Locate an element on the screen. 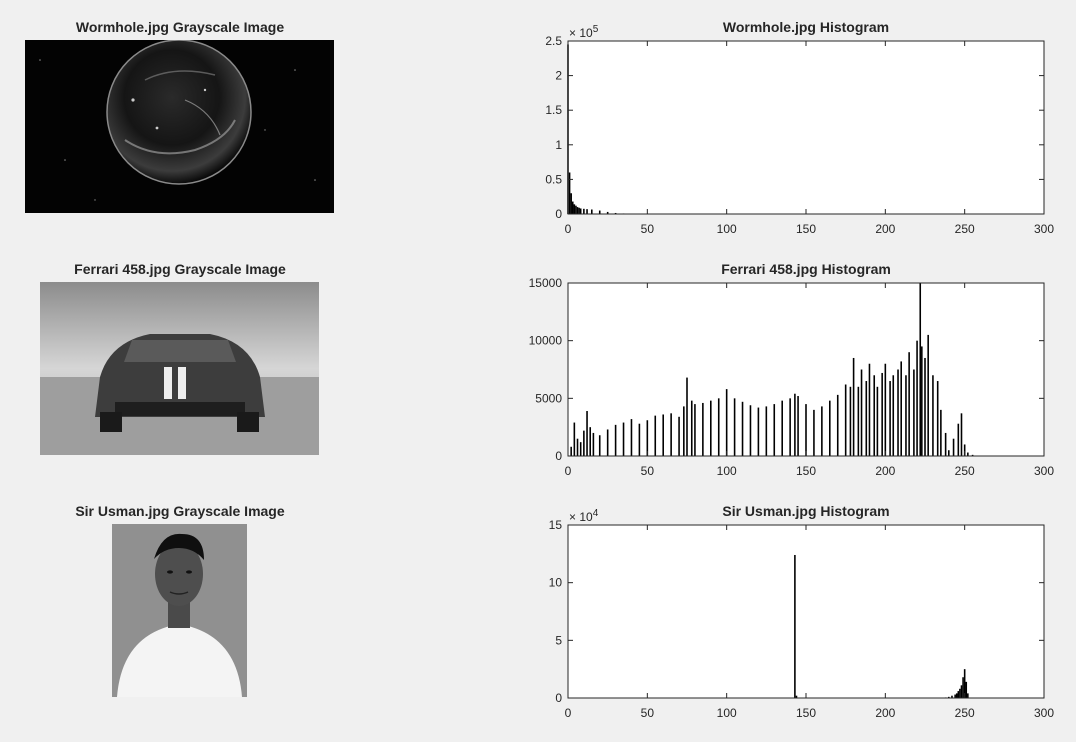  histogram-title: Ferrari 458.jpg Histogram is located at coordinates (806, 269).